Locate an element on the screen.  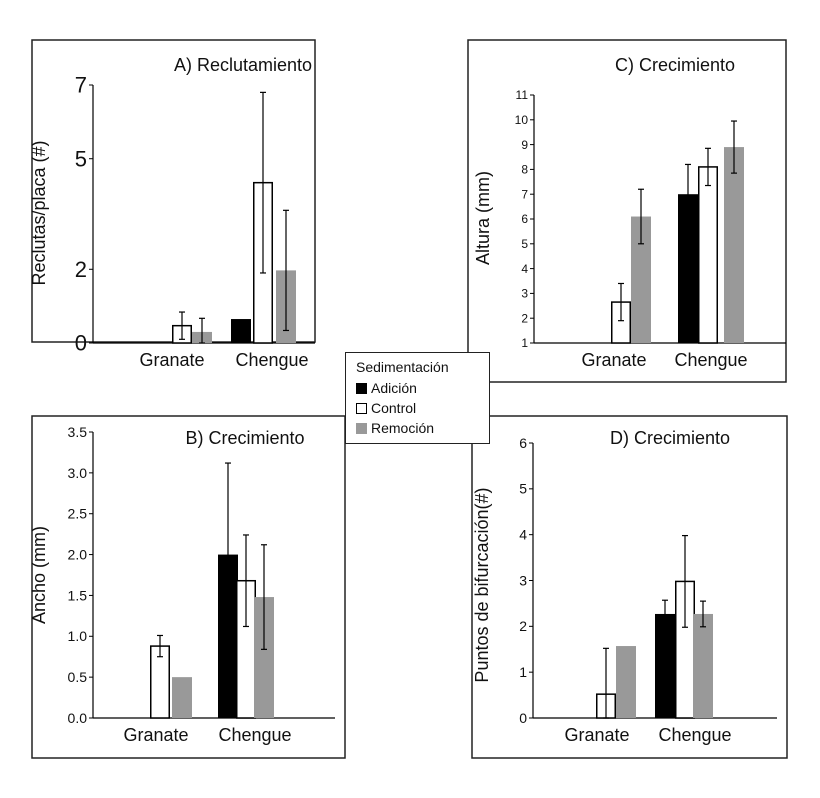
legend-item-adicion: Adición is located at coordinates (417, 388).